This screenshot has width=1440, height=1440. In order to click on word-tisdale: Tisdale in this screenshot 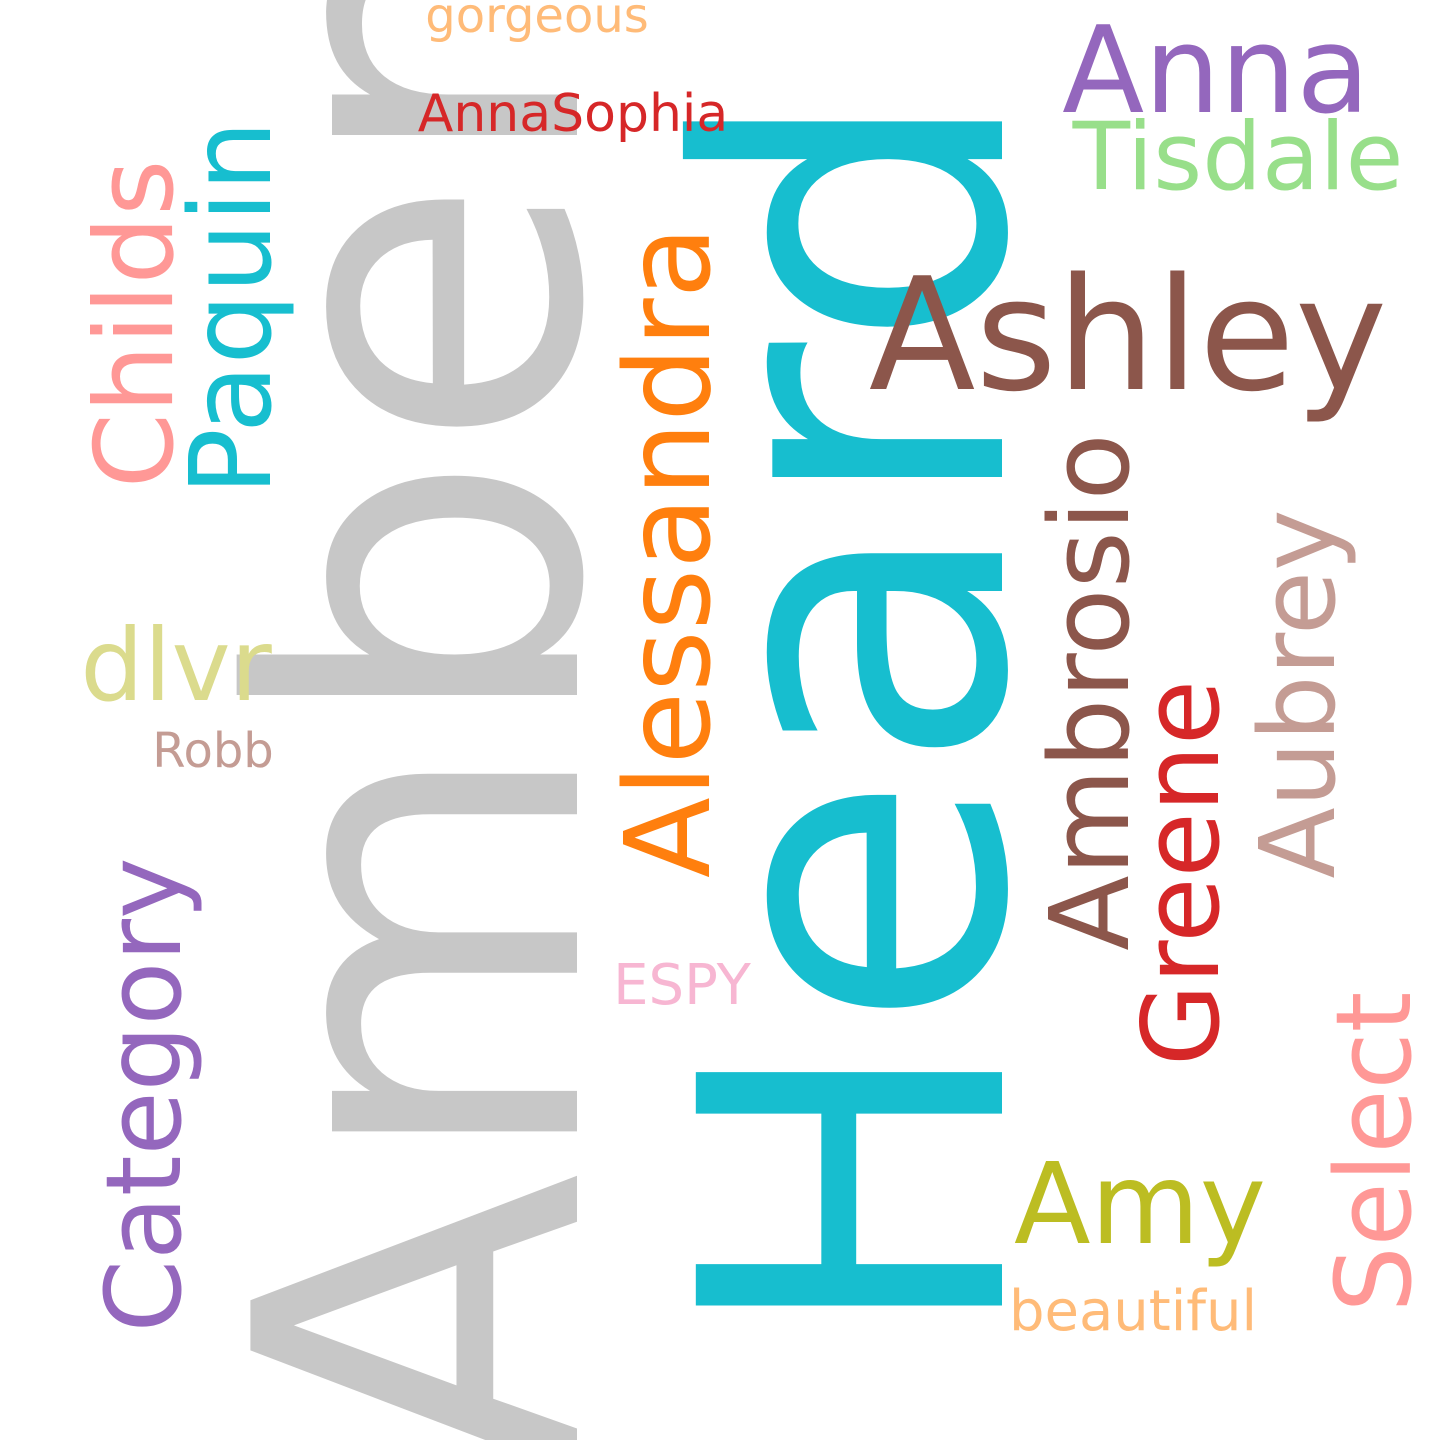, I will do `click(1238, 157)`.